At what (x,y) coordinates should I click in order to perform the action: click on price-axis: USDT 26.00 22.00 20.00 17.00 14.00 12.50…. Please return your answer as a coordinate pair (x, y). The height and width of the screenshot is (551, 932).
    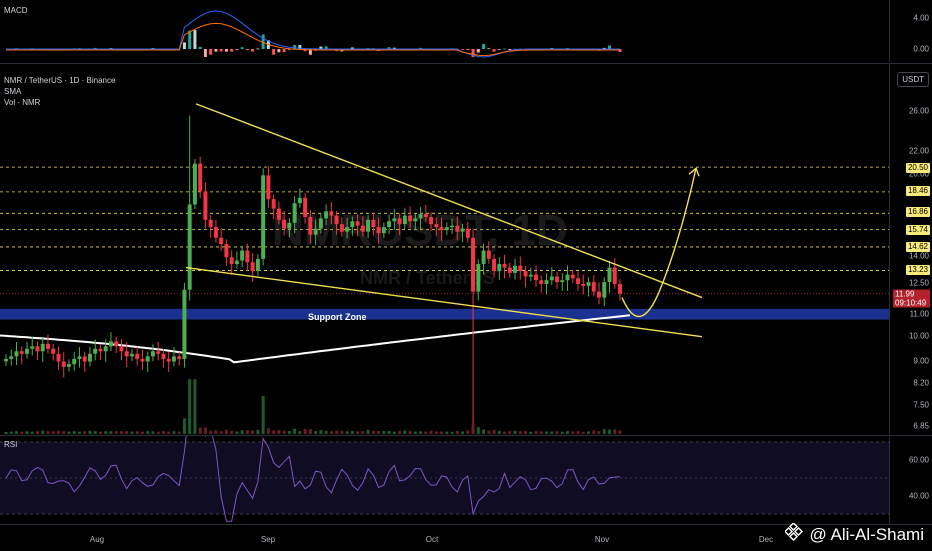
    Looking at the image, I should click on (910, 249).